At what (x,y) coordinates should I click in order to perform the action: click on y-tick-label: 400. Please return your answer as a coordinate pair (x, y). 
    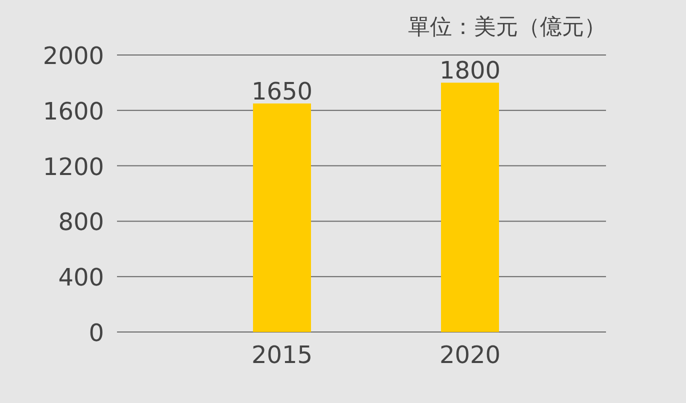
    Looking at the image, I should click on (81, 278).